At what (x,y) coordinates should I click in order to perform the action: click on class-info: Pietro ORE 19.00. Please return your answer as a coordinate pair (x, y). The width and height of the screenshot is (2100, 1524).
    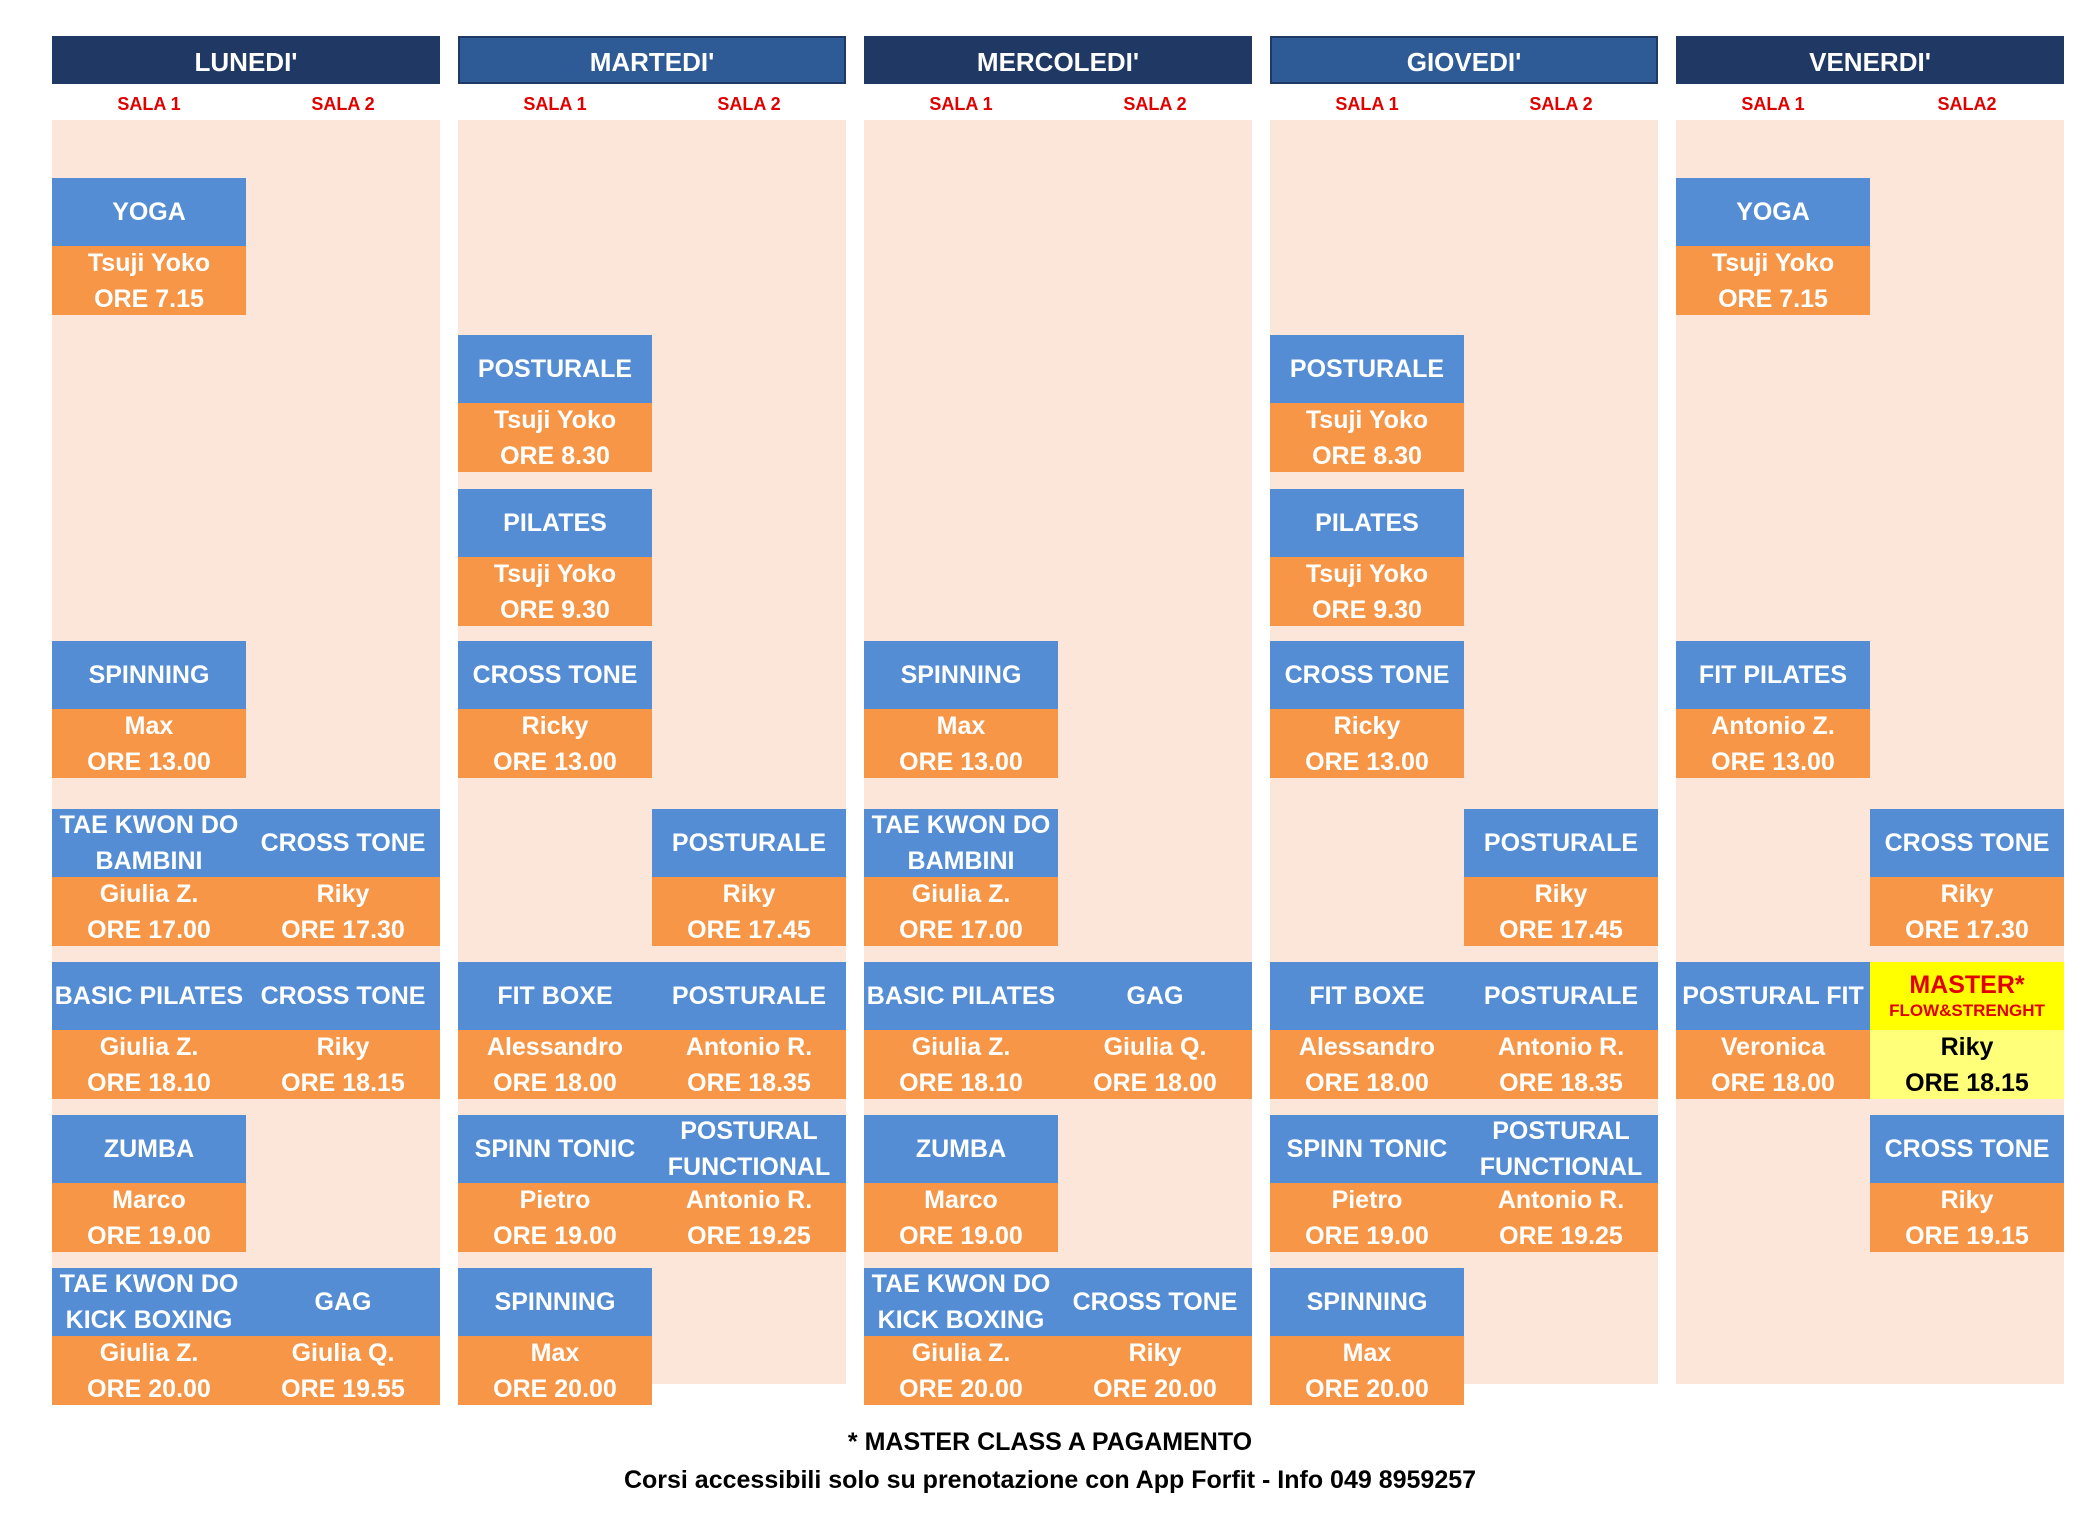
    Looking at the image, I should click on (555, 1217).